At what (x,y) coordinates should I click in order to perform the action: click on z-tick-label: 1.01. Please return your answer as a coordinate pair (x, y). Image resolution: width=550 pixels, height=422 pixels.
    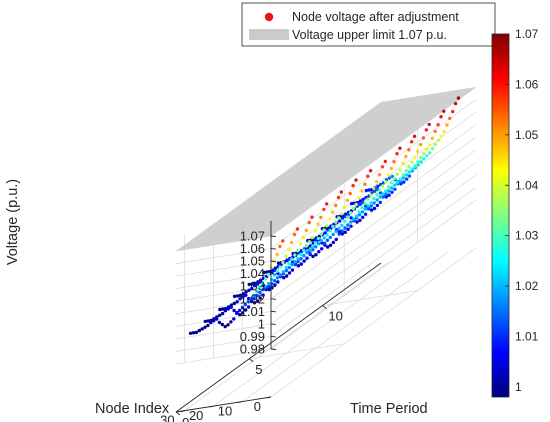
    Looking at the image, I should click on (252, 311).